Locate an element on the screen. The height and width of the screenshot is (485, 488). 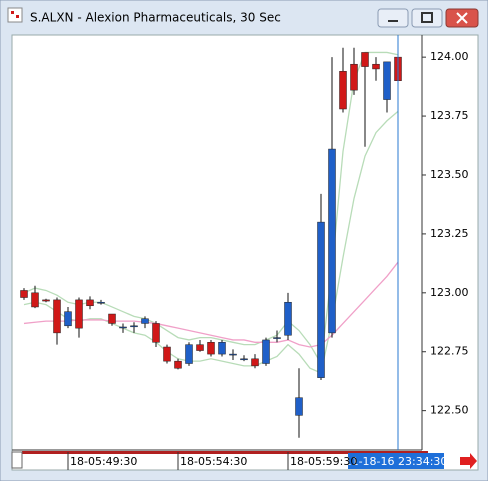
x-tick-label: 18-05:54:30 is located at coordinates (213, 461).